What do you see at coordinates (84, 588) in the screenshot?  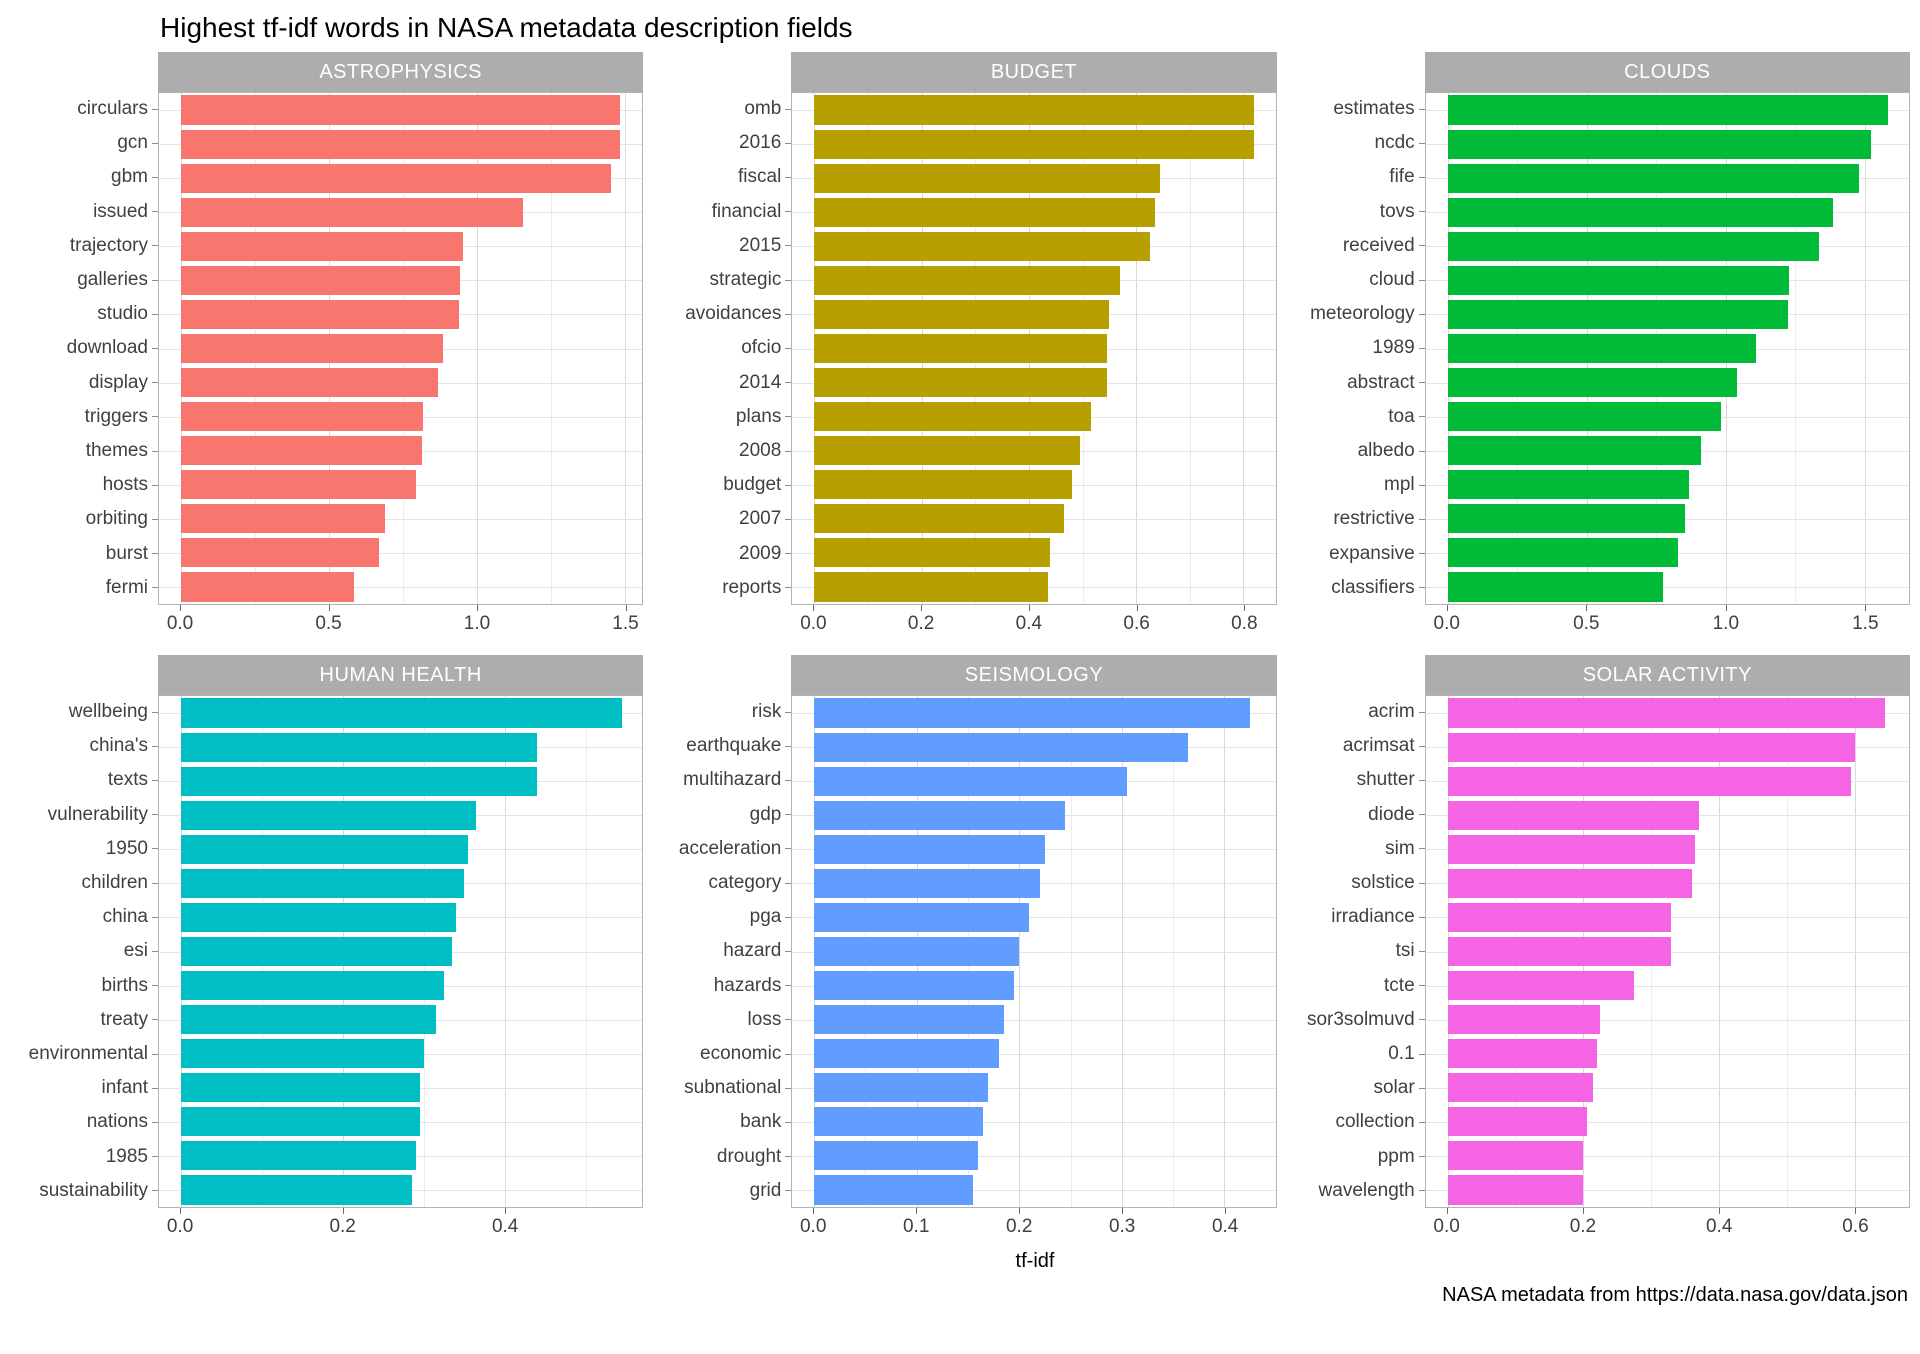 I see `y-axis-label-row: fermi` at bounding box center [84, 588].